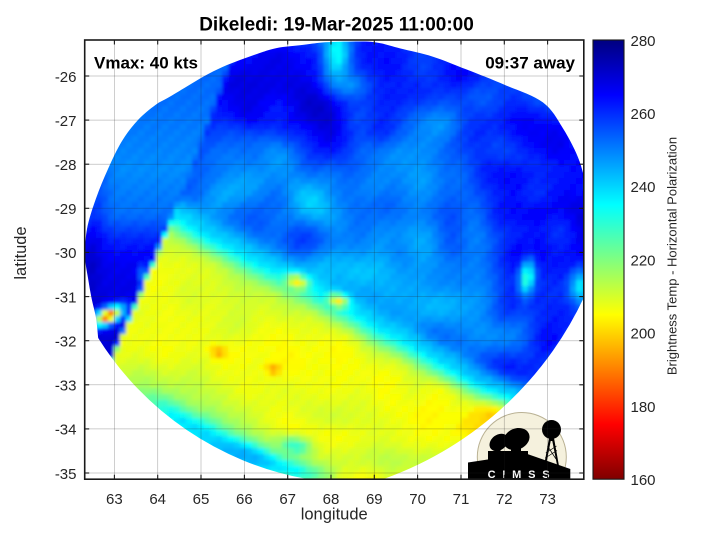 The width and height of the screenshot is (720, 540). I want to click on svg-text: -29, so click(66, 209).